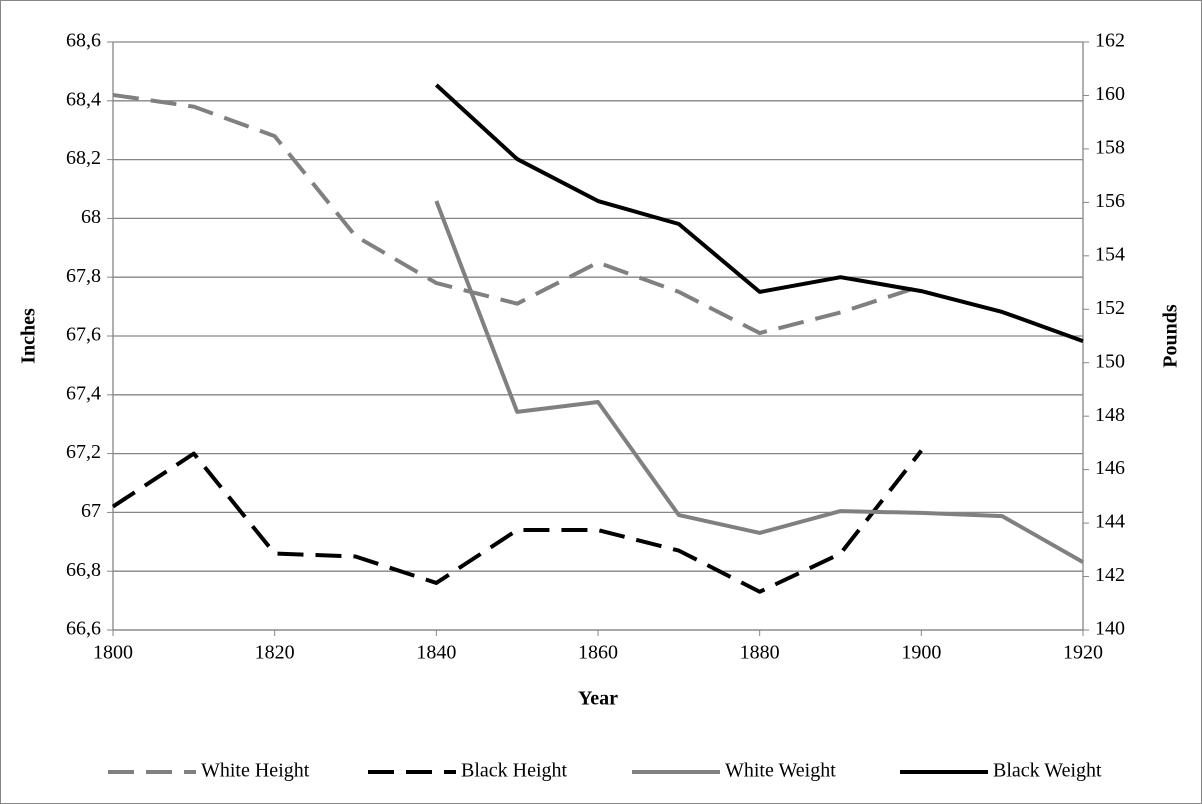 The width and height of the screenshot is (1202, 804). Describe the element at coordinates (598, 653) in the screenshot. I see `x-tick-label: 1860` at that location.